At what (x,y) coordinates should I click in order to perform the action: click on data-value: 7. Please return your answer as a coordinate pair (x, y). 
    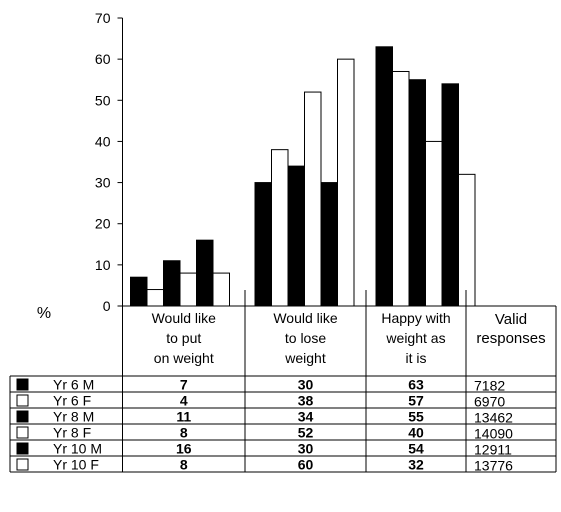
    Looking at the image, I should click on (184, 385).